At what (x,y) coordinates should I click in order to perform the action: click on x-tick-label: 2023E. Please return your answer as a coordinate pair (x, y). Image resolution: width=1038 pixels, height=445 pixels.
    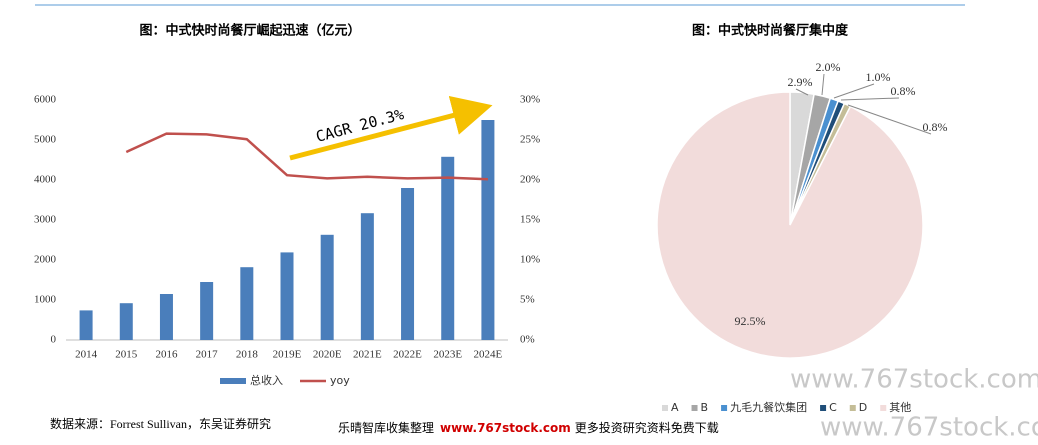
    Looking at the image, I should click on (447, 355).